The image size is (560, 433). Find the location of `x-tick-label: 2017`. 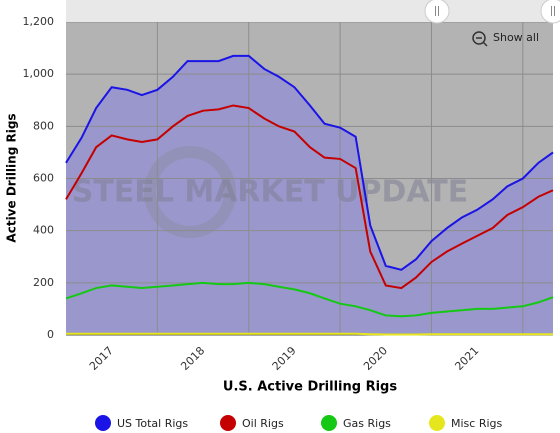

x-tick-label: 2017 is located at coordinates (101, 358).